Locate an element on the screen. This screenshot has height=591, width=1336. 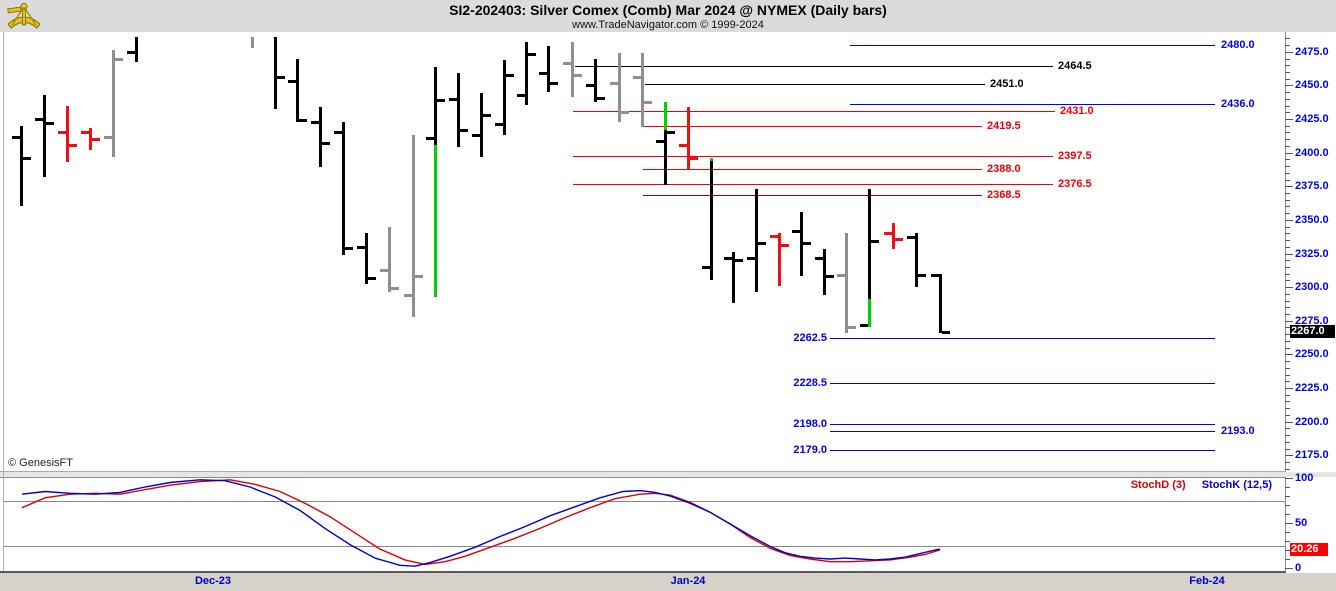
genesisft-sextant-logo is located at coordinates (24, 16).